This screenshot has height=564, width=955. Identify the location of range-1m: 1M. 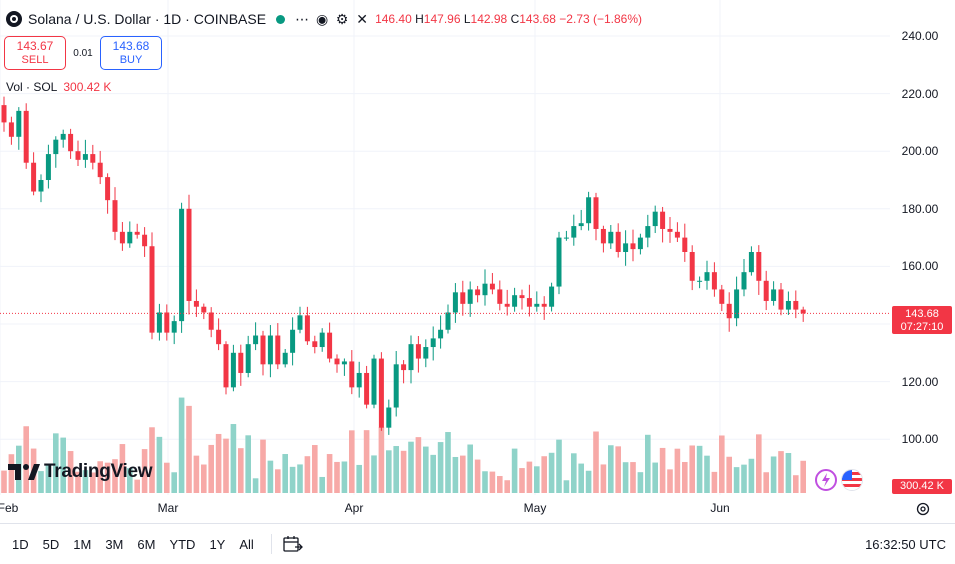
(82, 544).